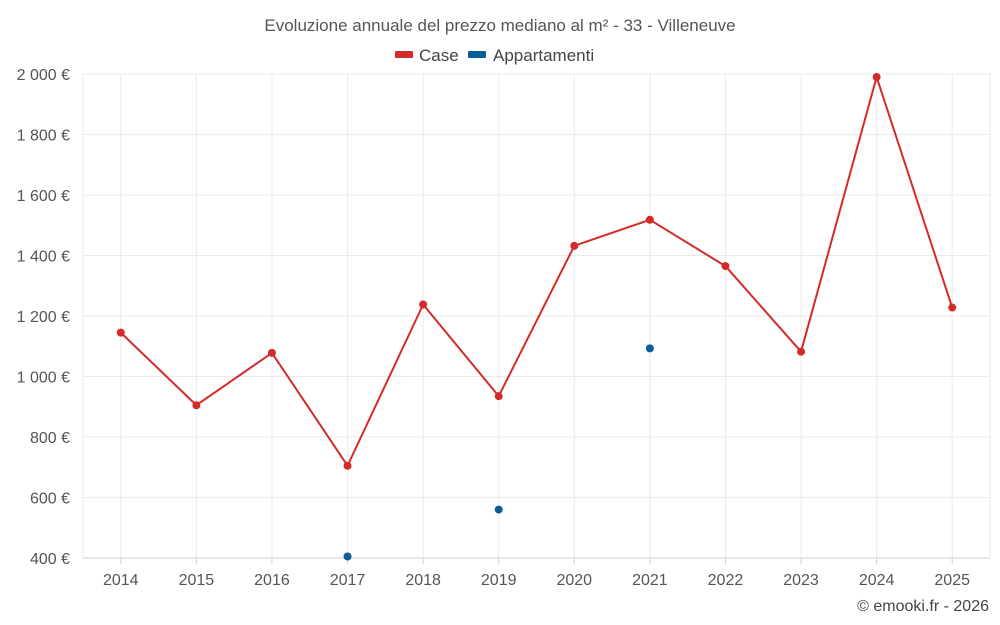  I want to click on y-tick-label: 1 200 €, so click(43, 317).